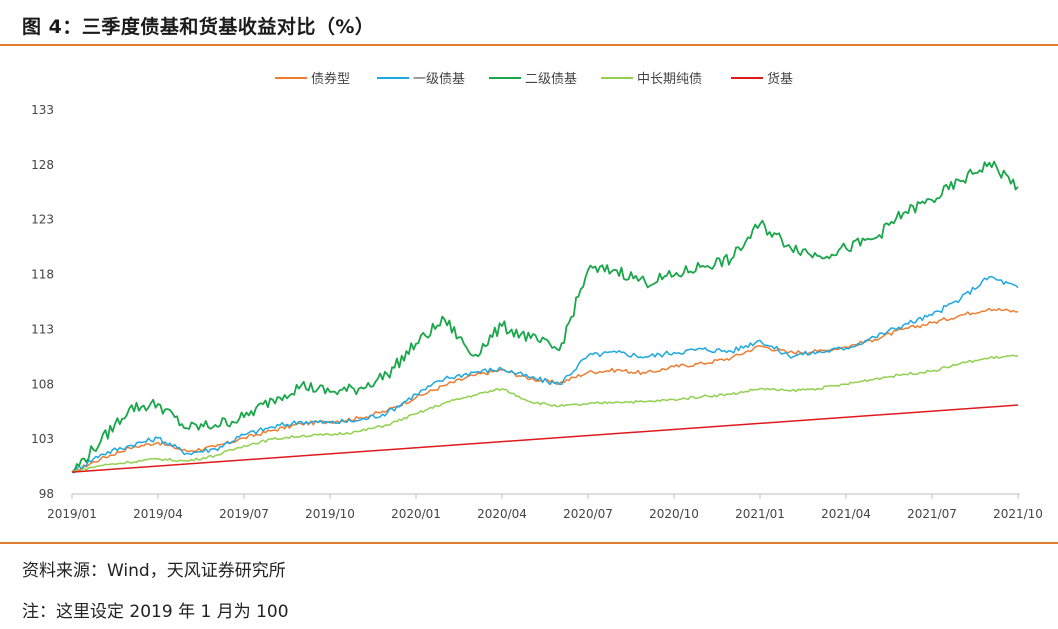  What do you see at coordinates (439, 79) in the screenshot?
I see `legend-label: 一级债基` at bounding box center [439, 79].